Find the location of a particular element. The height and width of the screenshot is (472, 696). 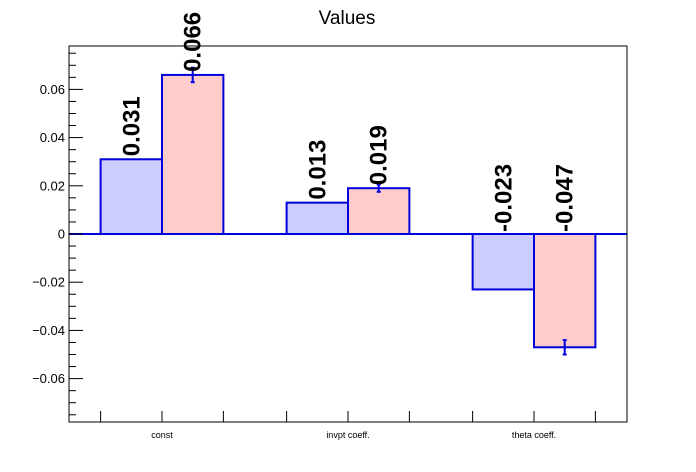

x-category-label-0: const is located at coordinates (162, 435).